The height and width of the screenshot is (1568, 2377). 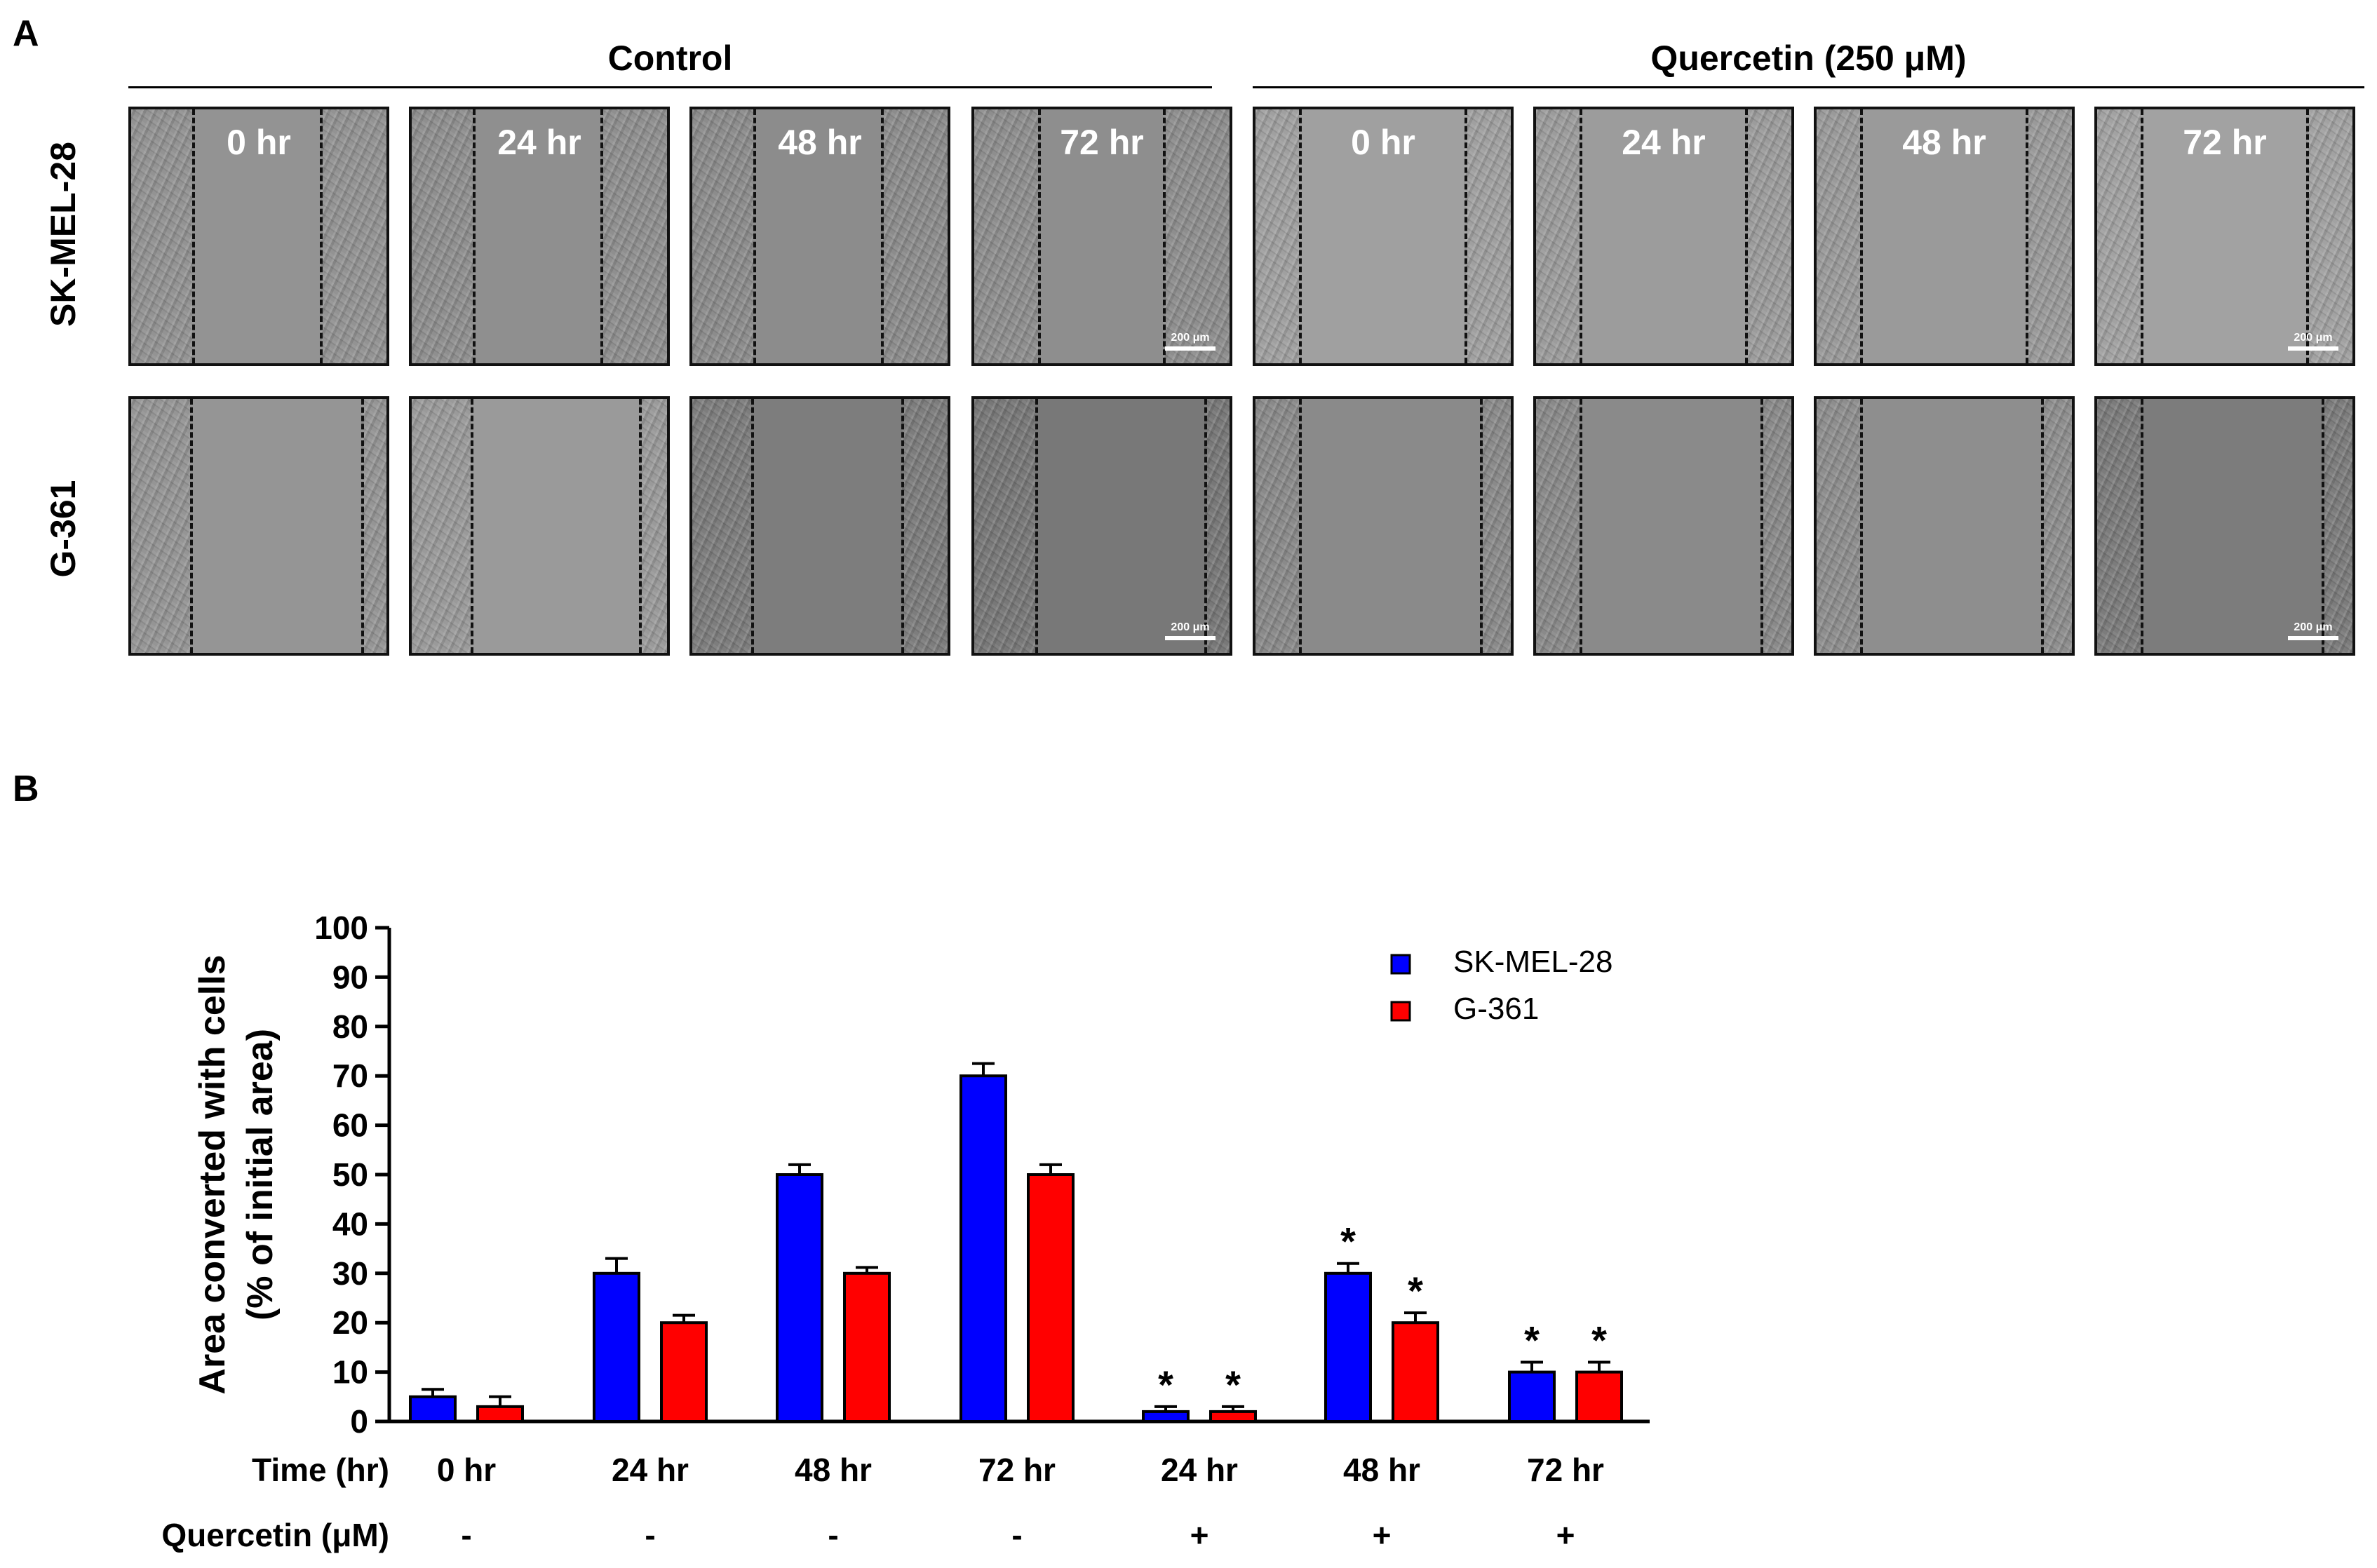 What do you see at coordinates (275, 1535) in the screenshot?
I see `x-row2-label: Quercetin (μM)` at bounding box center [275, 1535].